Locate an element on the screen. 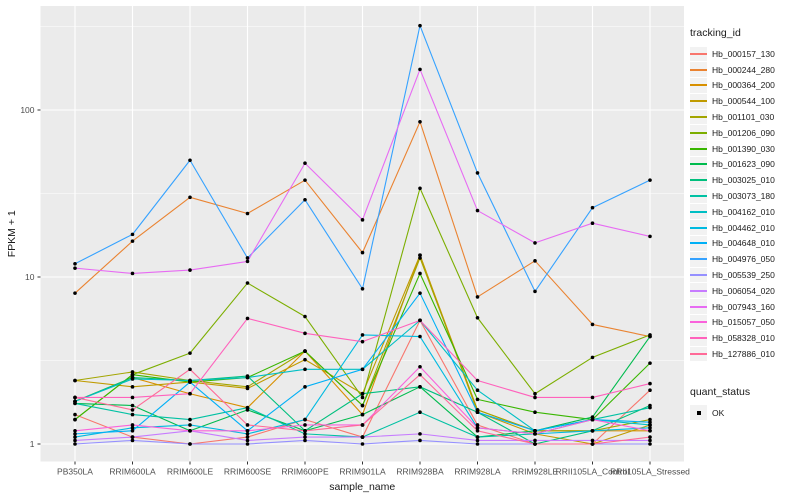 The height and width of the screenshot is (500, 800). legend-item: Hb_001390_030 is located at coordinates (743, 149).